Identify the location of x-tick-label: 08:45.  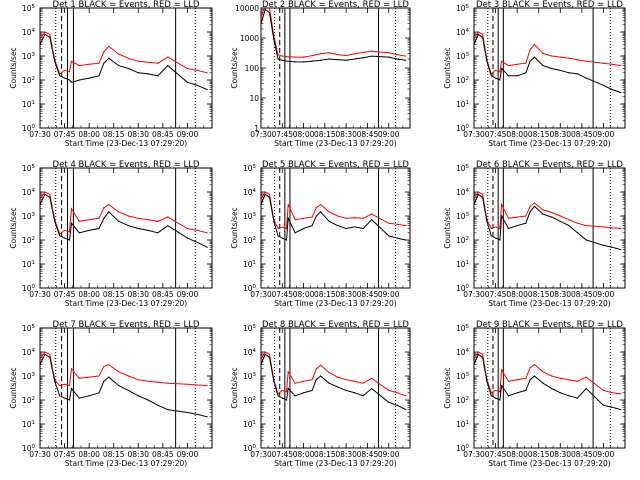
(368, 454).